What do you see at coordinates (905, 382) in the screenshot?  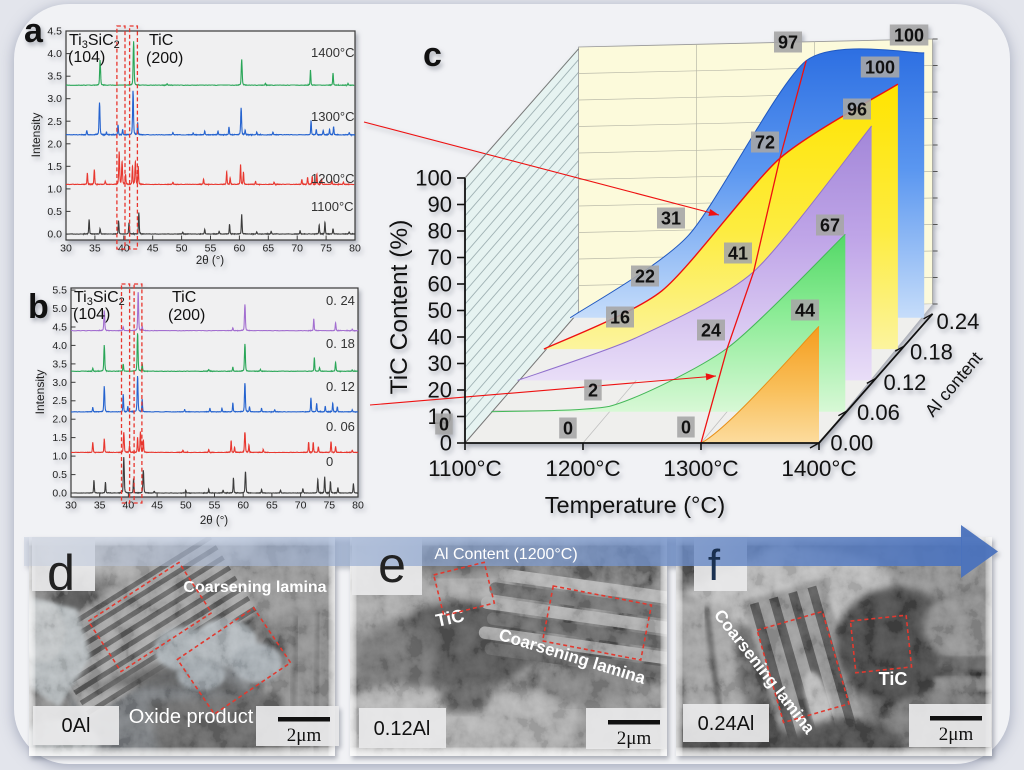 I see `svg-text: 0.12` at bounding box center [905, 382].